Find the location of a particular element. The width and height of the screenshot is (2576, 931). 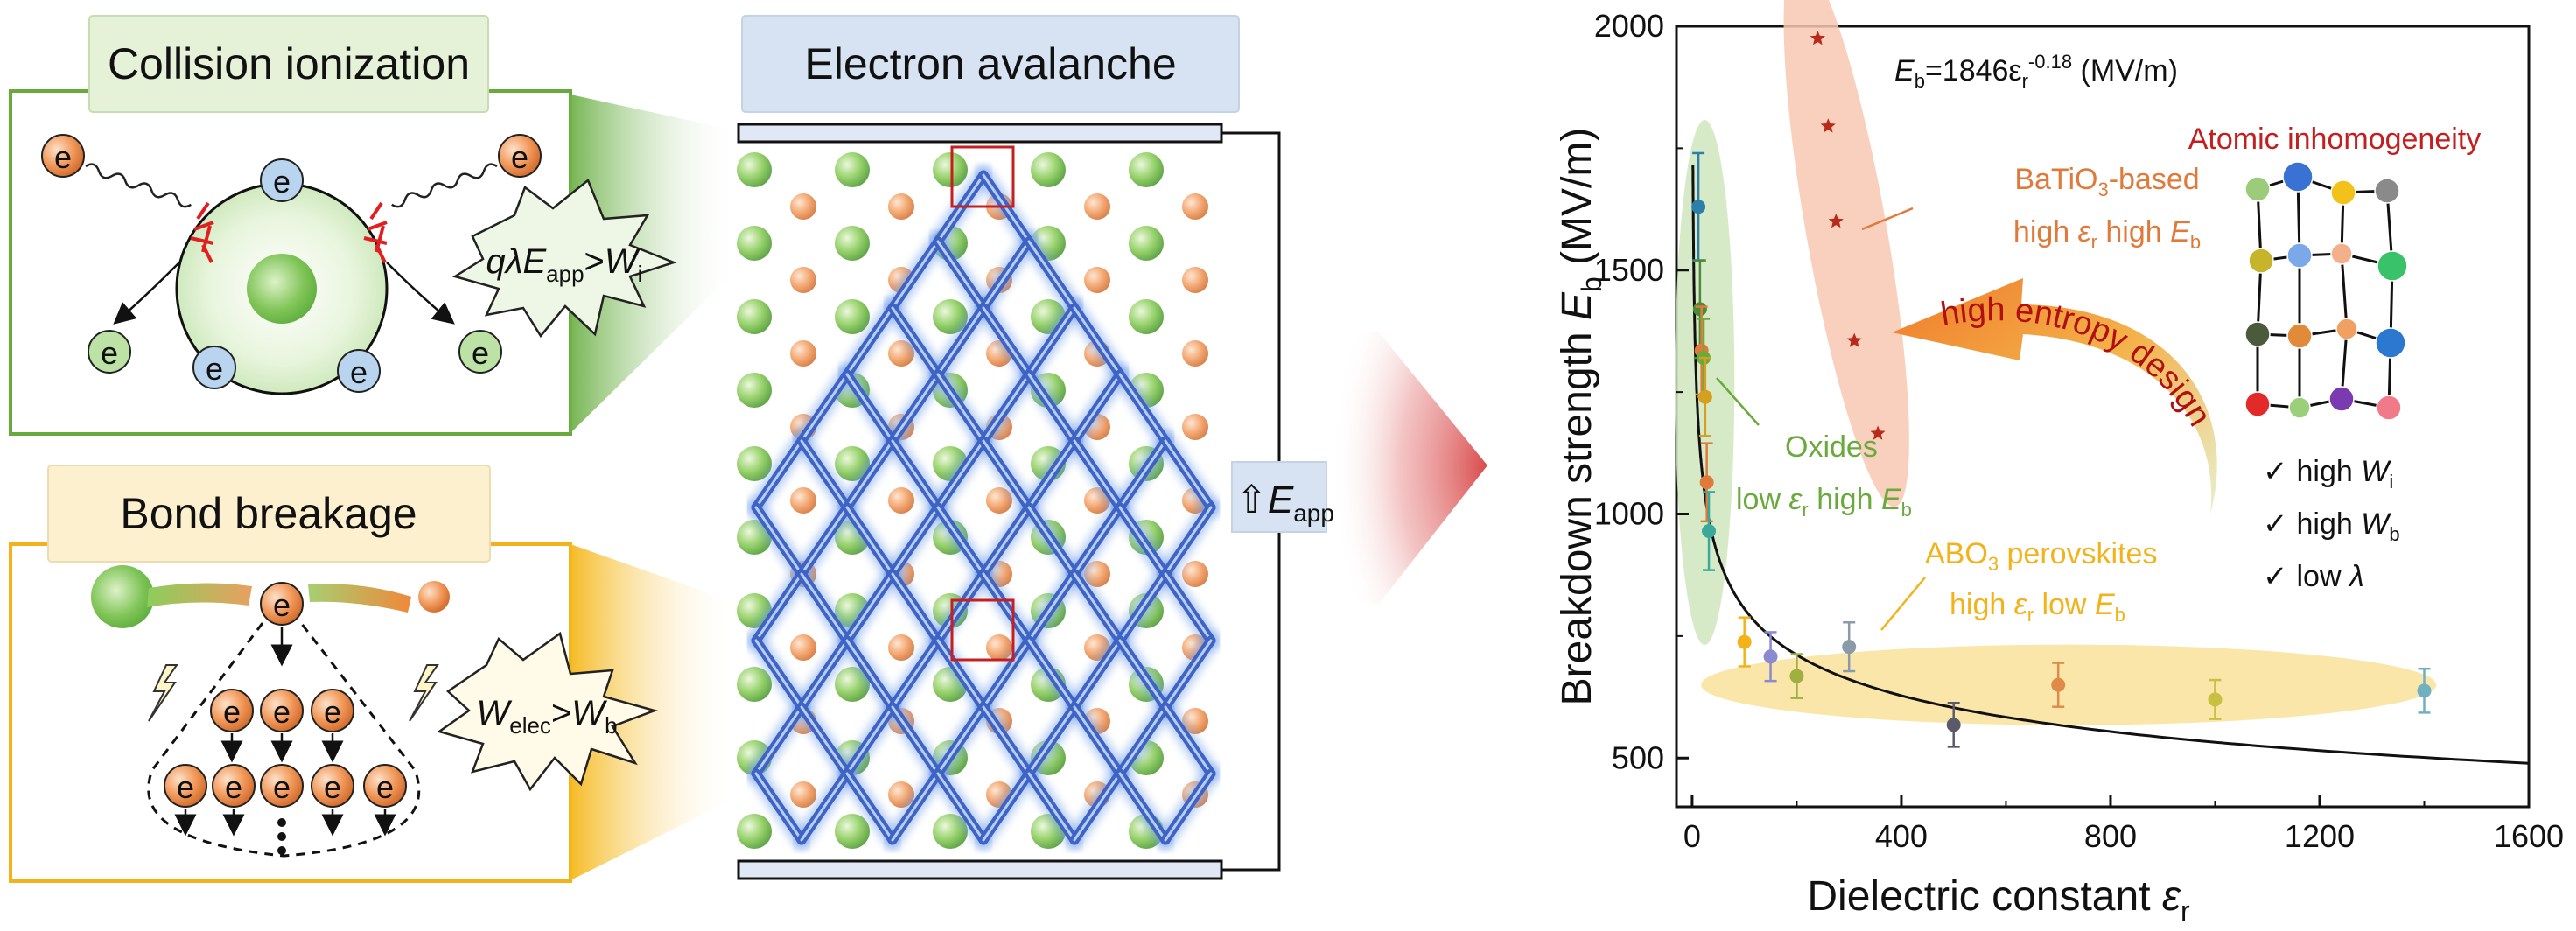

incoming-electron-right: e is located at coordinates (520, 156).